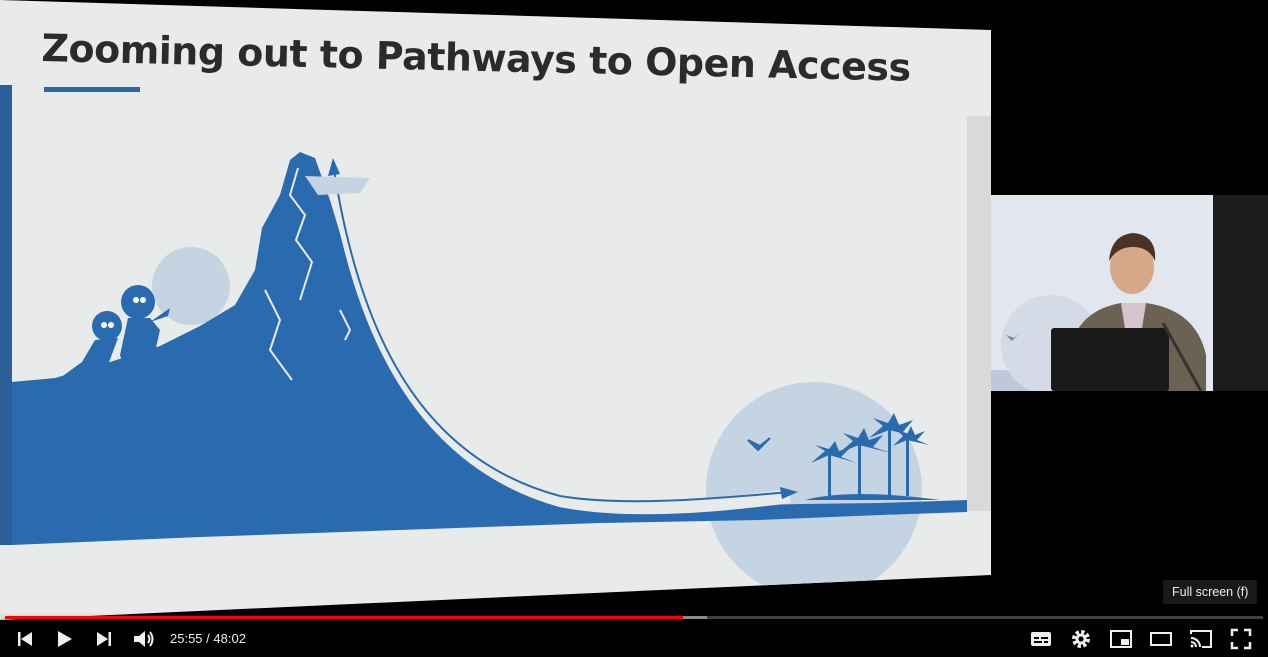 This screenshot has width=1268, height=657. What do you see at coordinates (229, 638) in the screenshot?
I see `duration: 48:02` at bounding box center [229, 638].